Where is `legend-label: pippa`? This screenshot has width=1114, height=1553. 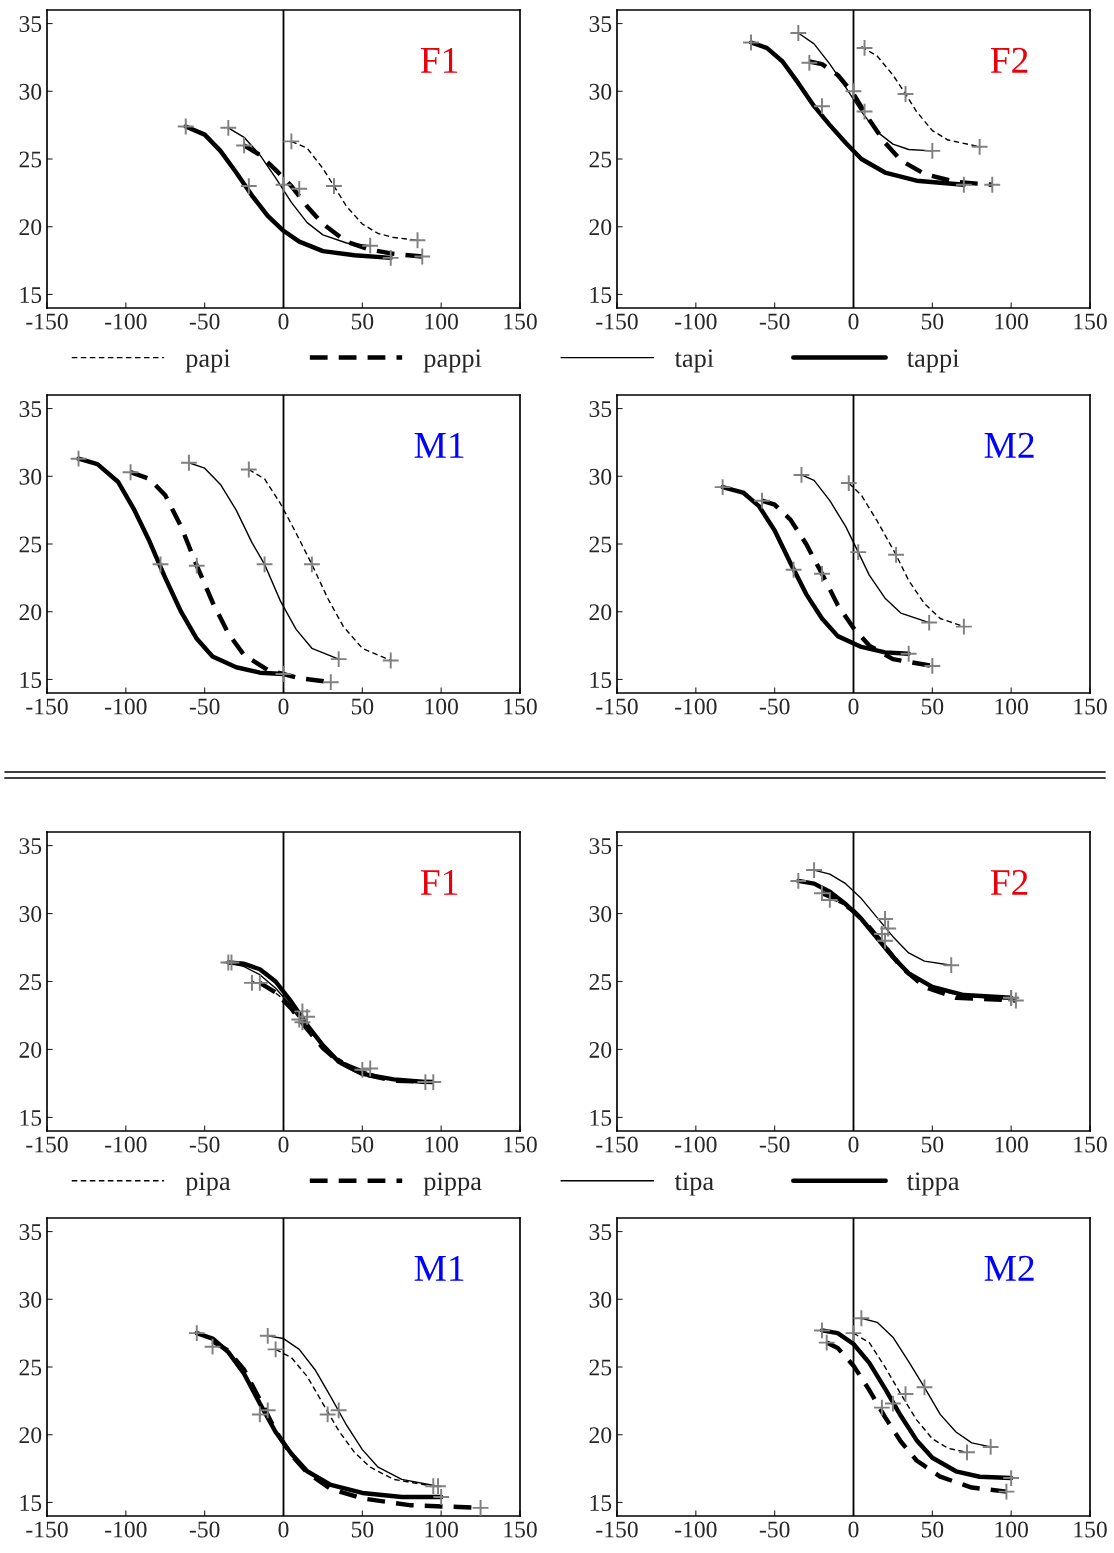
legend-label: pippa is located at coordinates (452, 1184).